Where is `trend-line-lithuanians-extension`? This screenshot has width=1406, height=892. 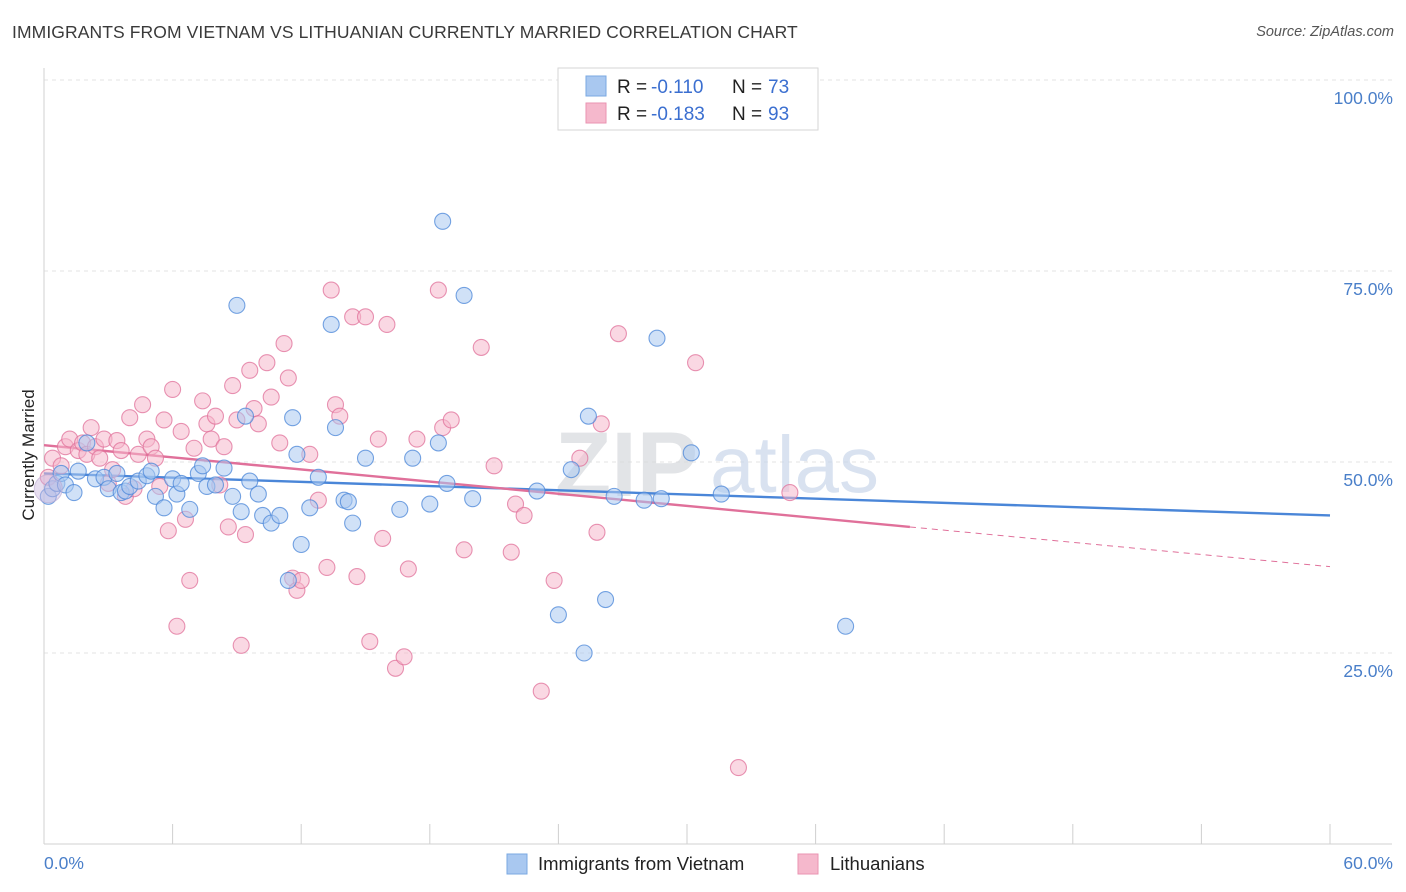
trend-line-lithuanians-extension is located at coordinates (1120, 547).